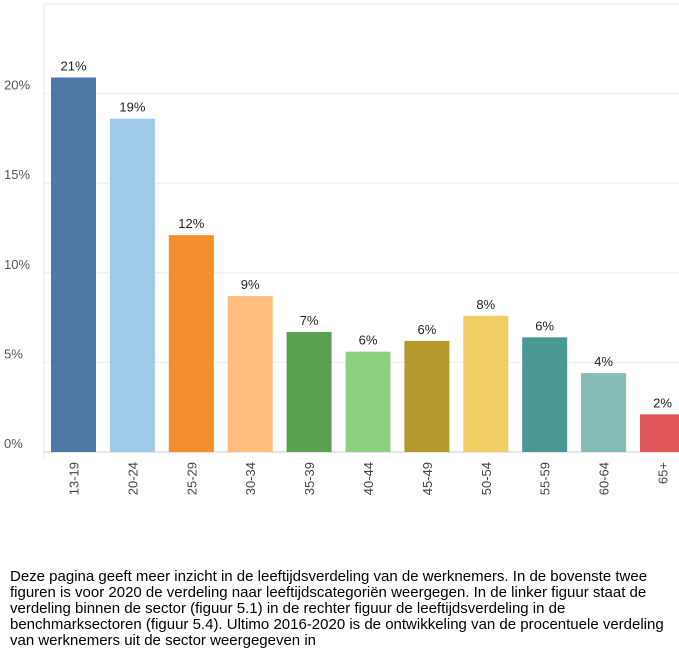 The image size is (679, 664). What do you see at coordinates (17, 264) in the screenshot?
I see `y-tick-label: 10%` at bounding box center [17, 264].